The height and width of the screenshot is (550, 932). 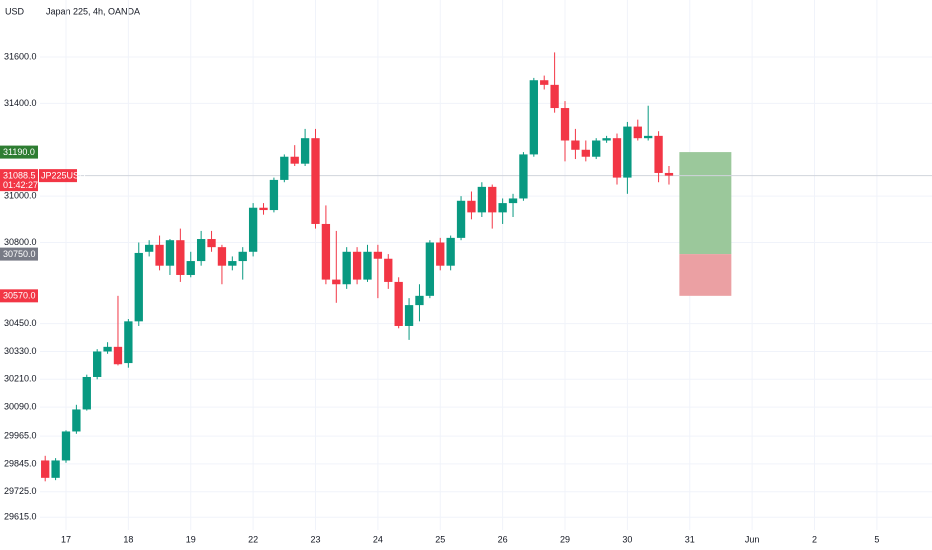 I want to click on x-tick-label: 23, so click(x=315, y=539).